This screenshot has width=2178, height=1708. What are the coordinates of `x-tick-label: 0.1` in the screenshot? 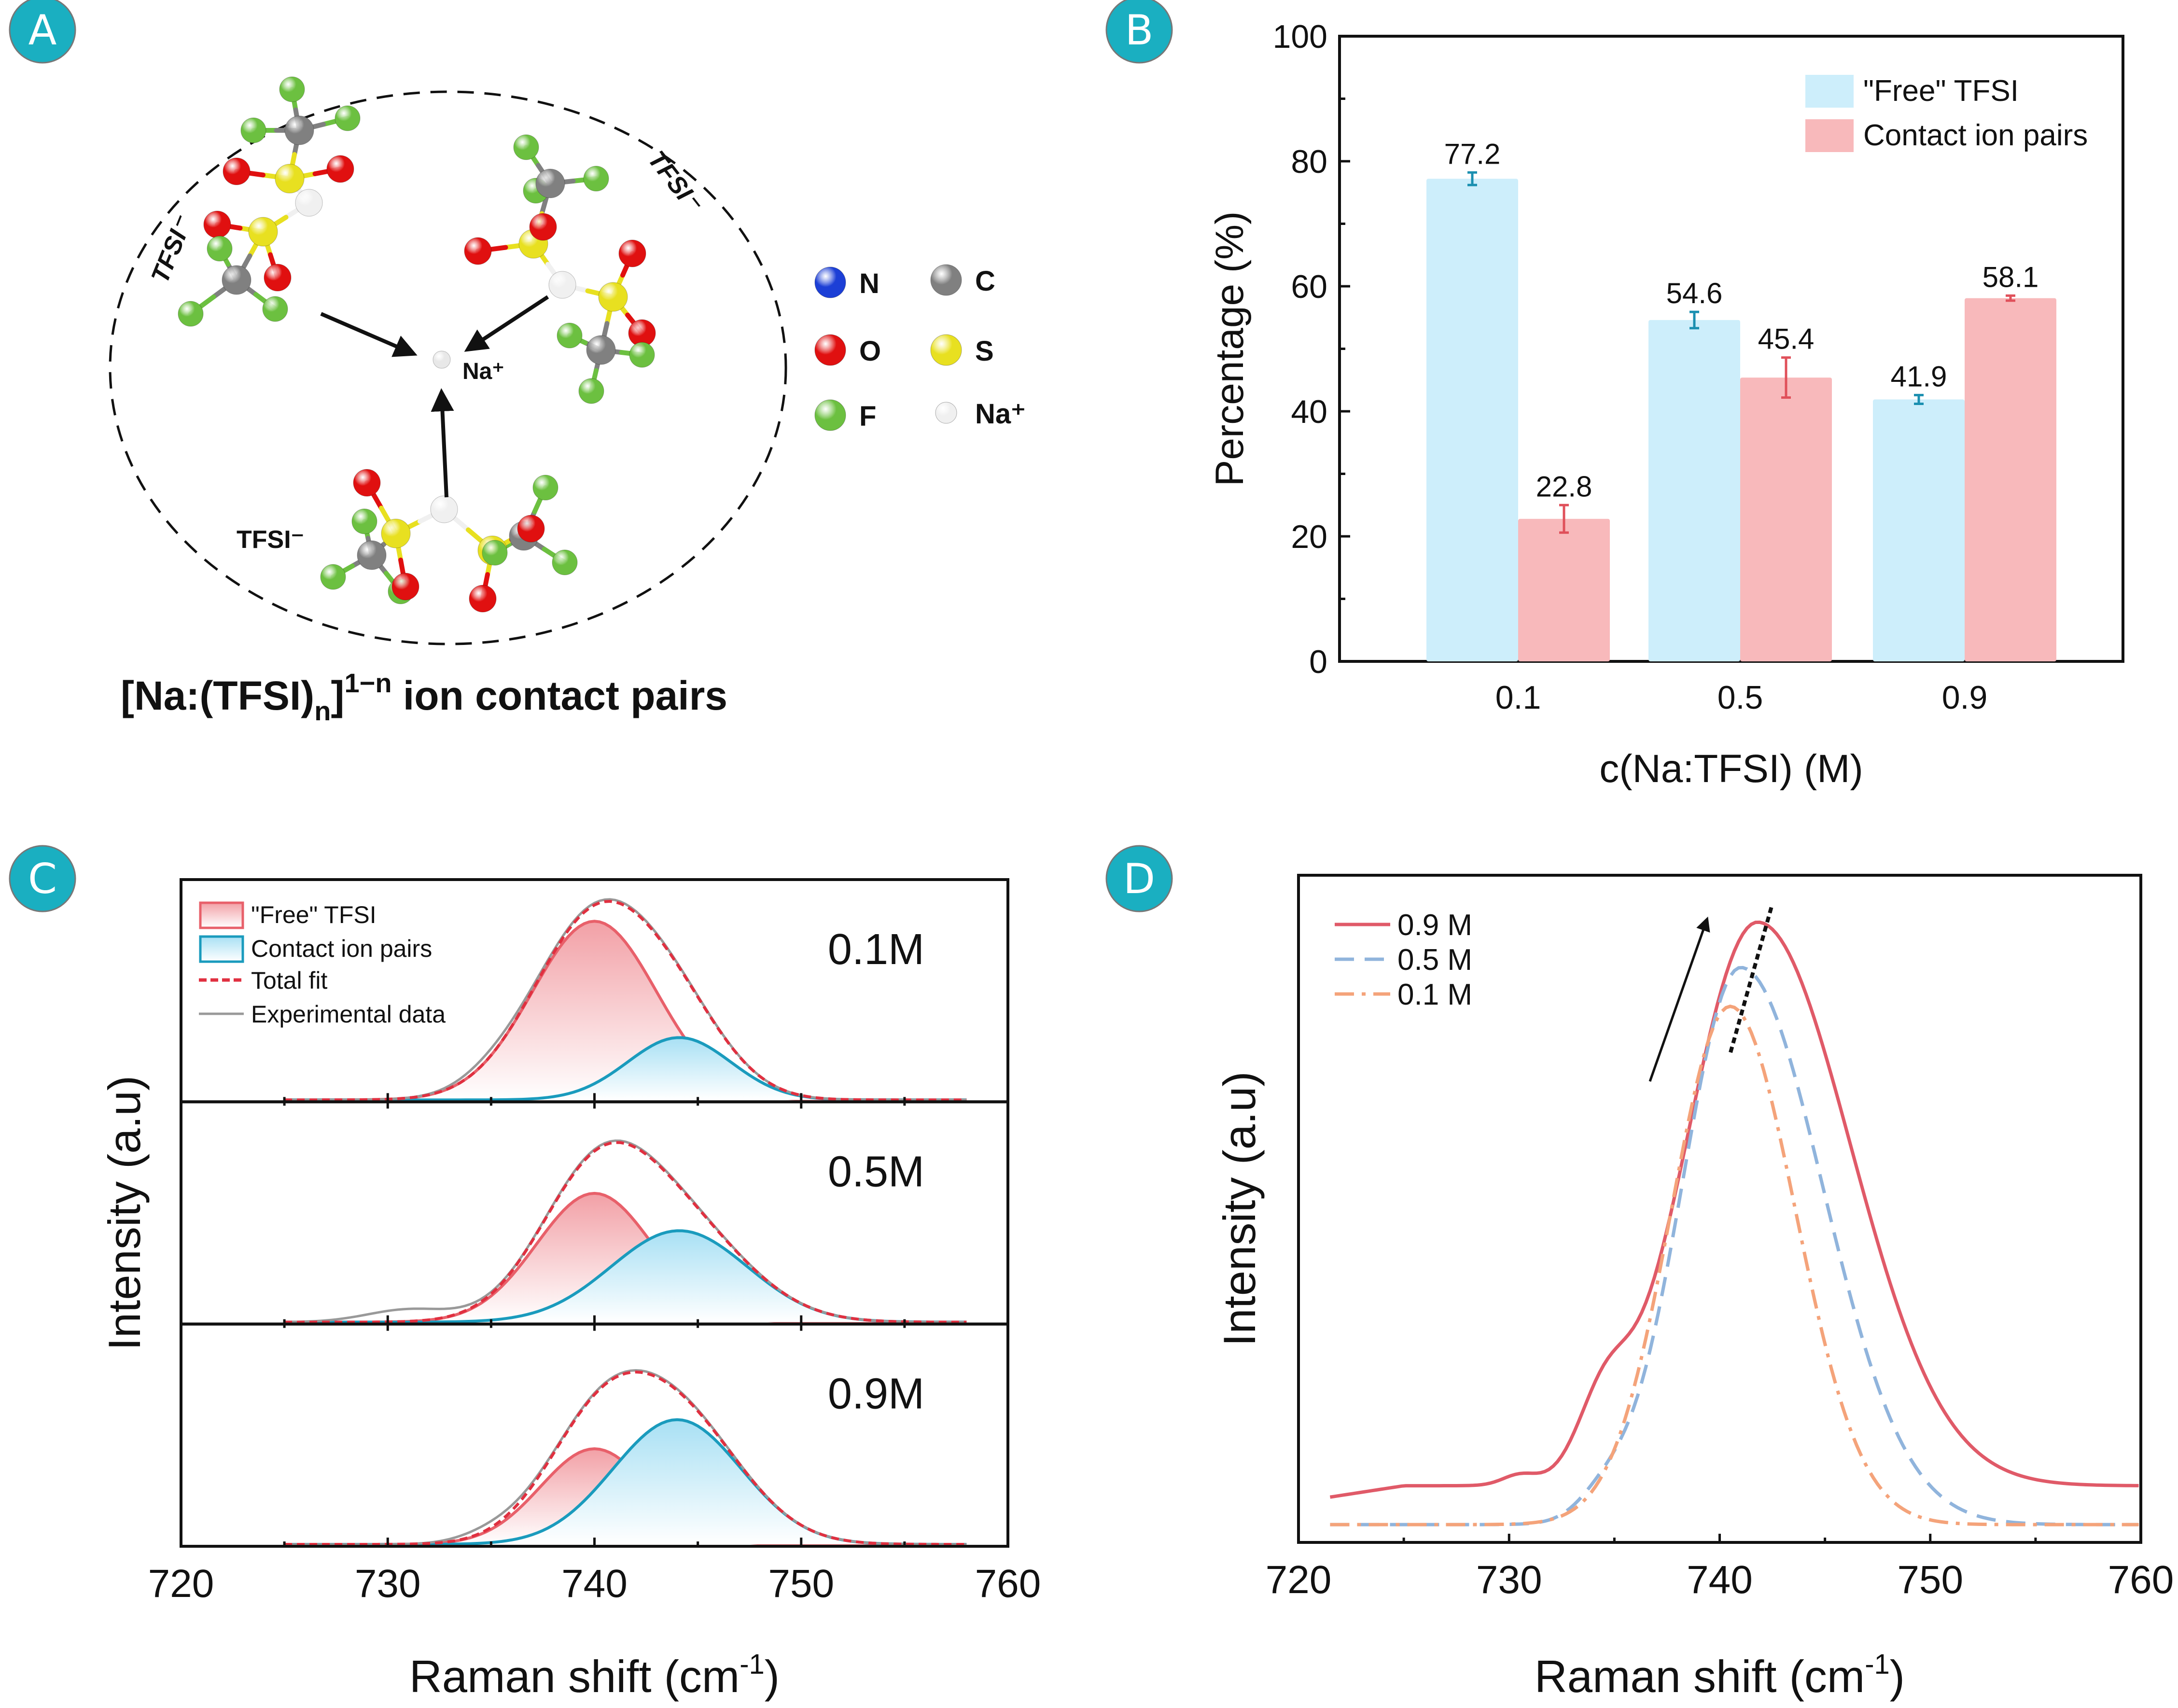 It's located at (1518, 698).